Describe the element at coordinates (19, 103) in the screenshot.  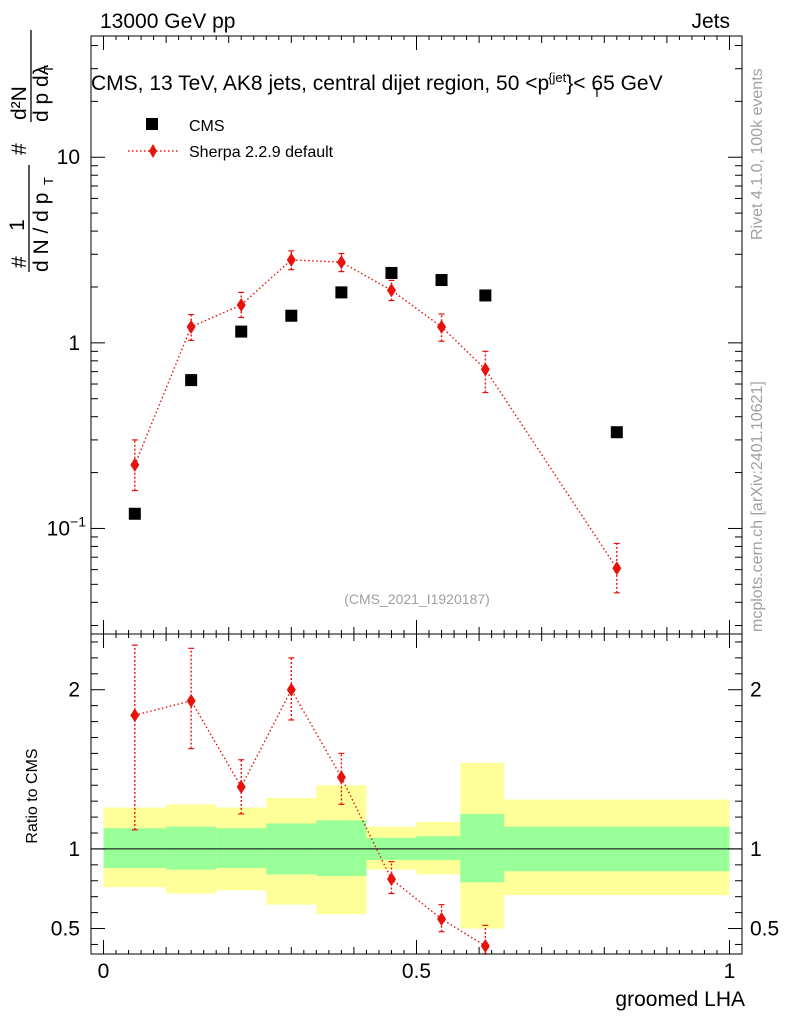
I see `y-label-frac2-num: d²N` at that location.